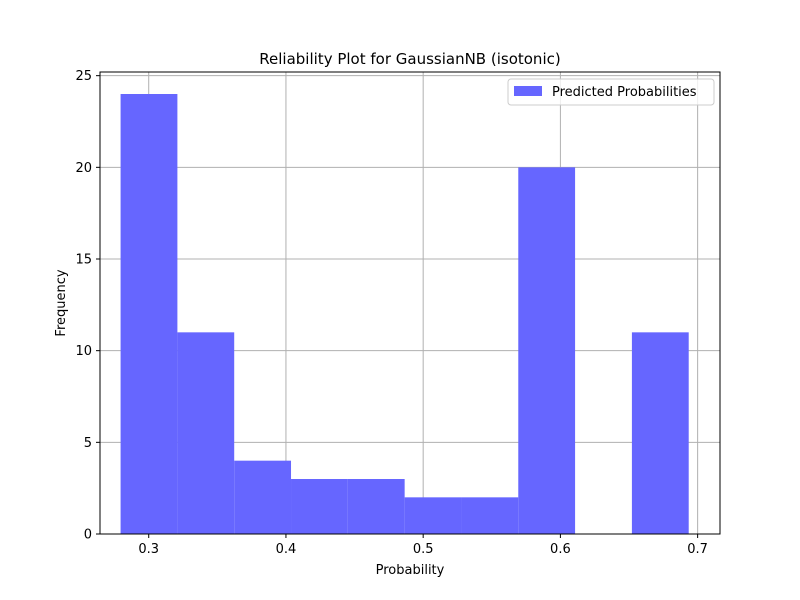 The width and height of the screenshot is (800, 600). I want to click on y-axis-label: Frequency, so click(61, 302).